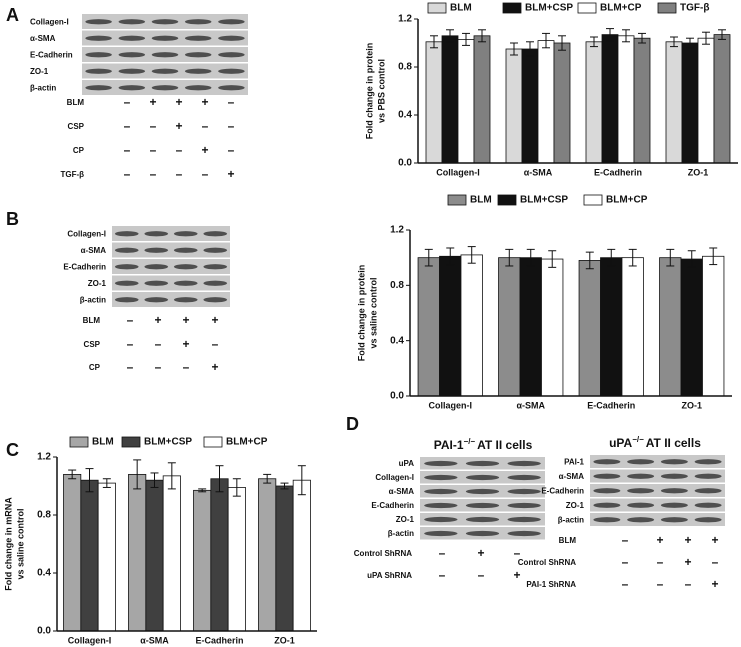  What do you see at coordinates (84, 266) in the screenshot?
I see `blot-row-label: E-Cadherin` at bounding box center [84, 266].